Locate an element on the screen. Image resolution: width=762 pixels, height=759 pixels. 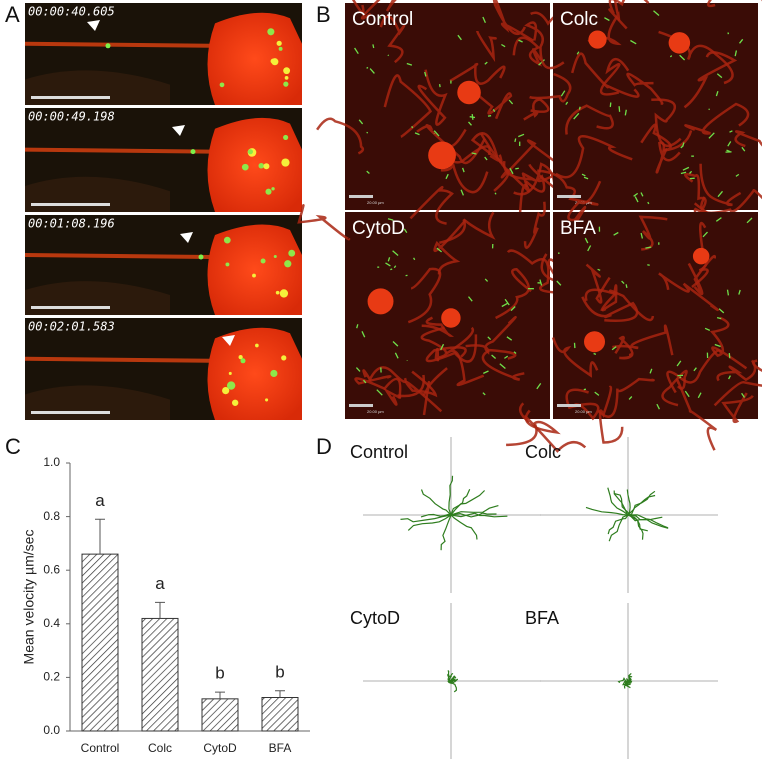
x-tick-label: CytoD is located at coordinates (220, 748).